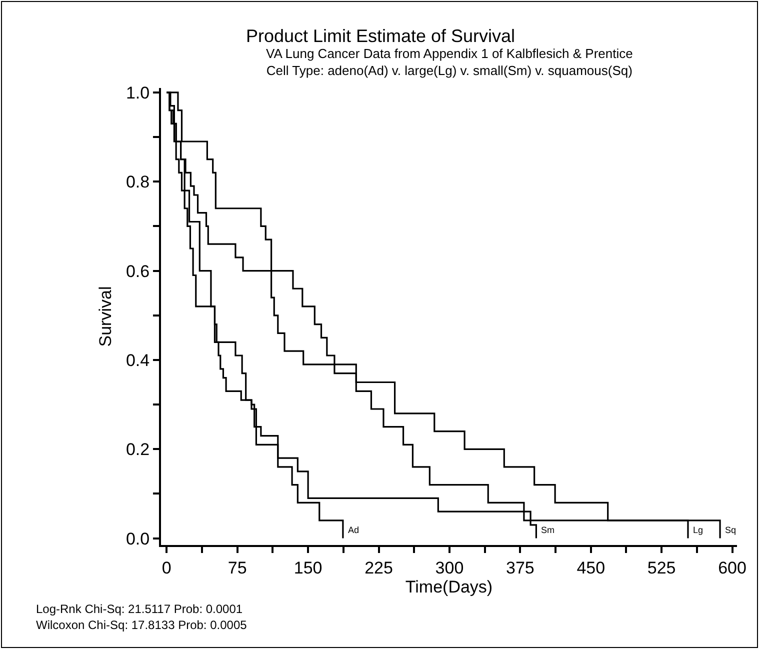  What do you see at coordinates (730, 530) in the screenshot?
I see `series-label: Sq` at bounding box center [730, 530].